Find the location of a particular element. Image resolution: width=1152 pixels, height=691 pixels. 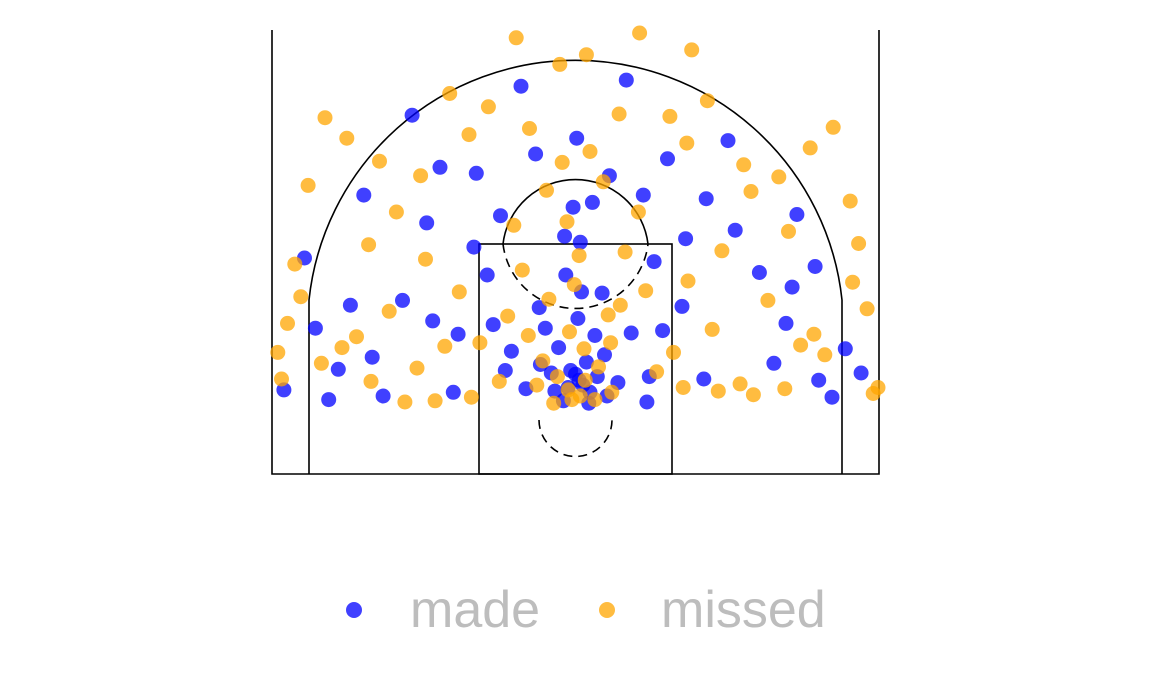

legend-item-made: made is located at coordinates (443, 610).